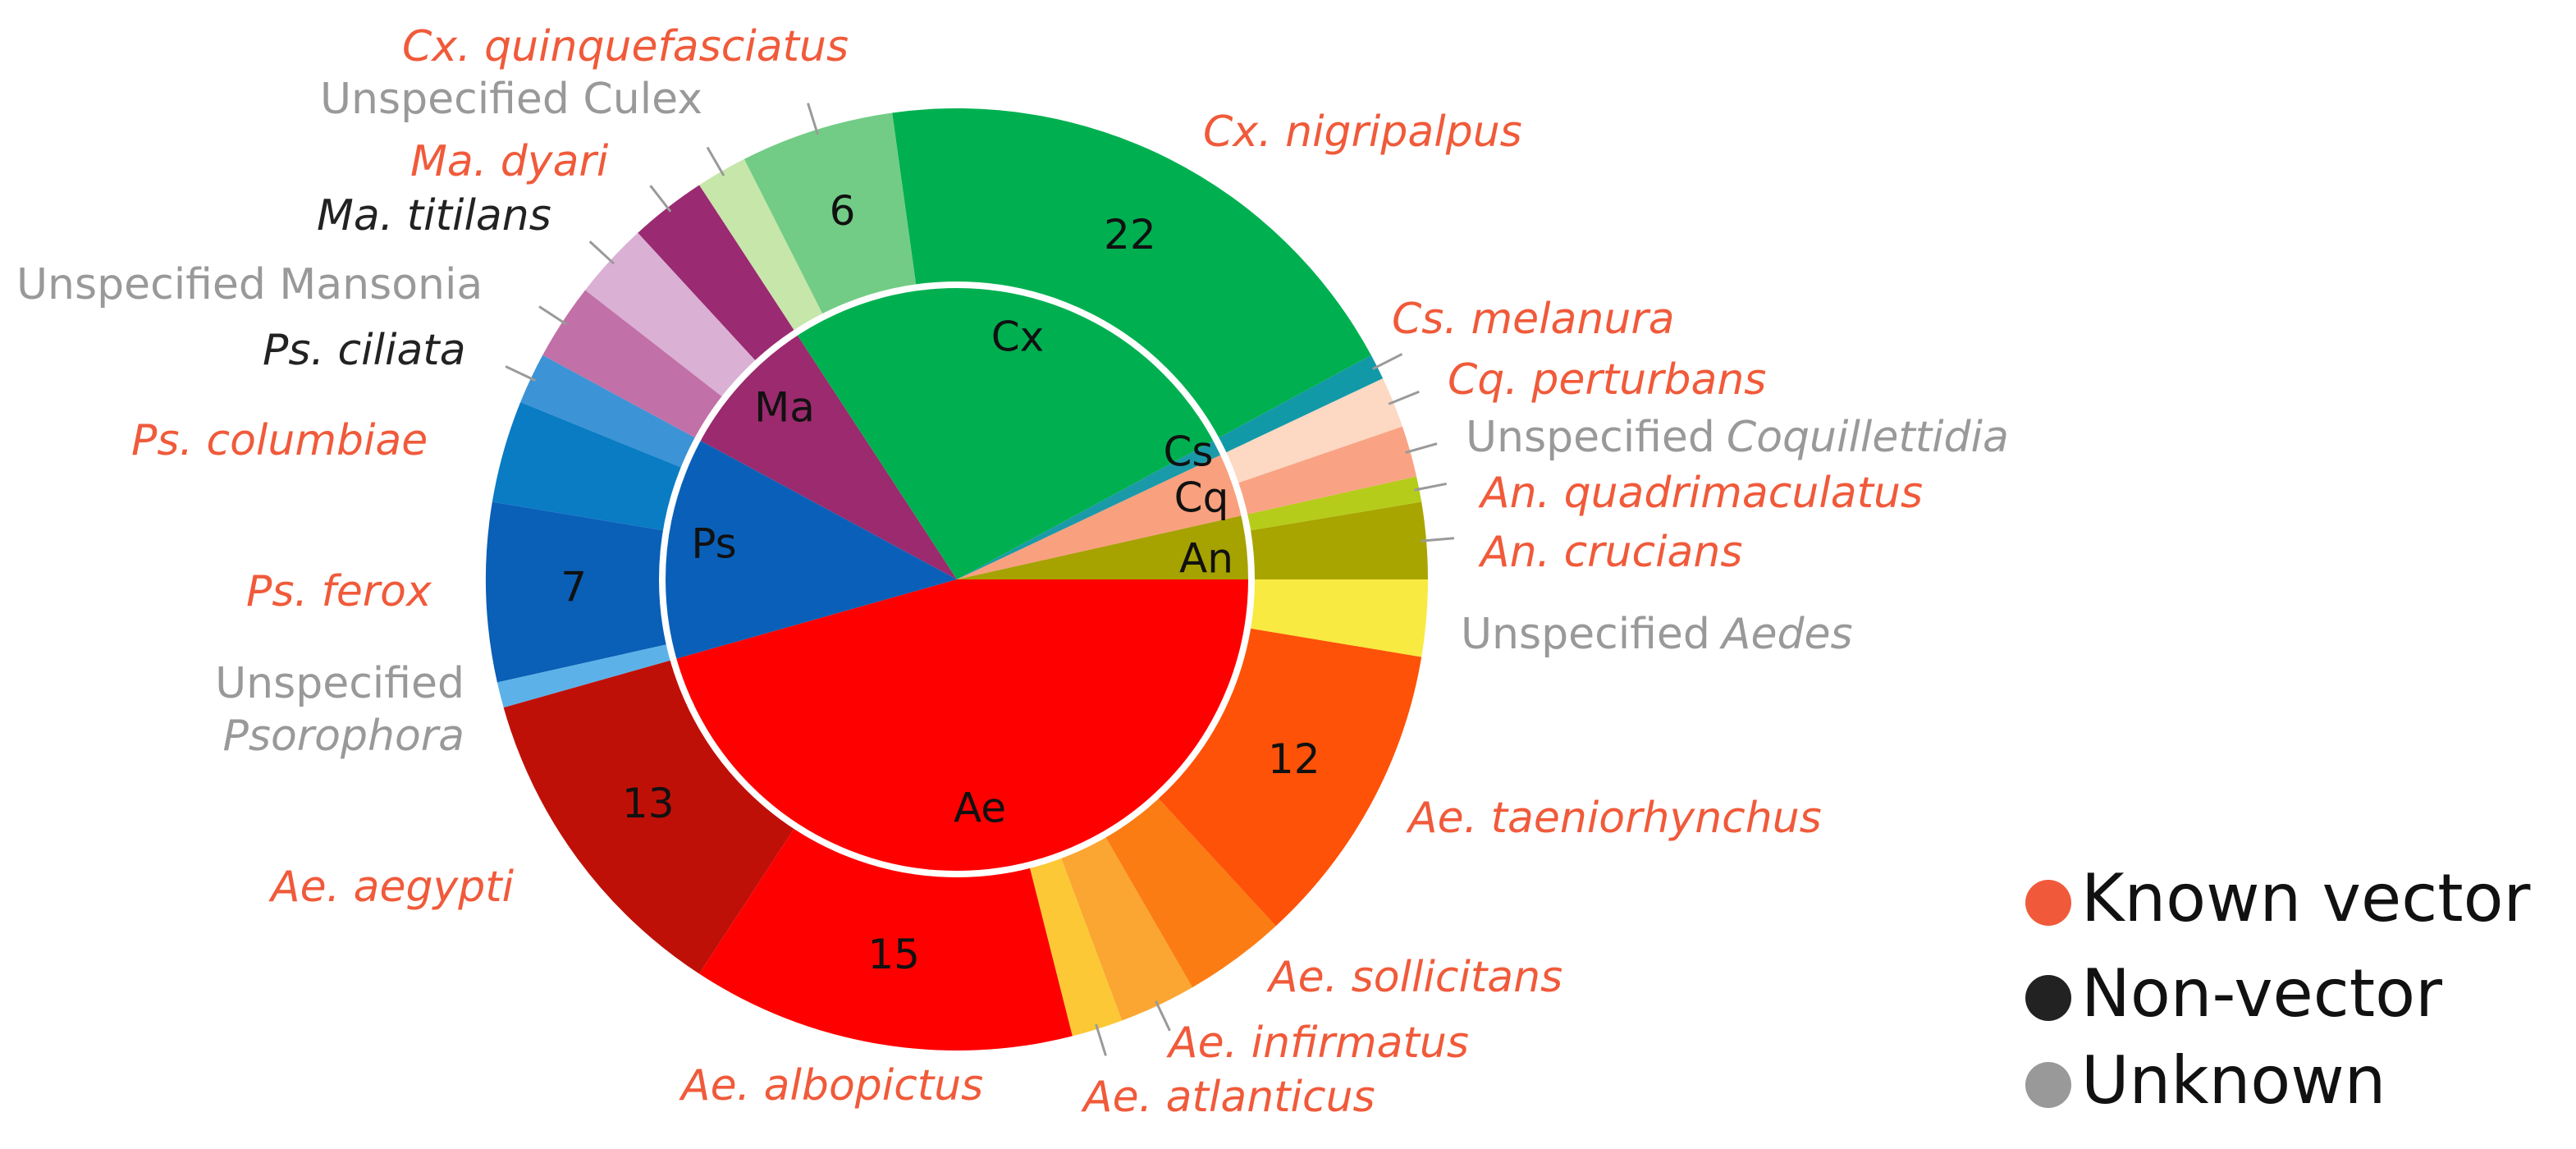  Describe the element at coordinates (2233, 1080) in the screenshot. I see `legend-label: Unknown` at that location.